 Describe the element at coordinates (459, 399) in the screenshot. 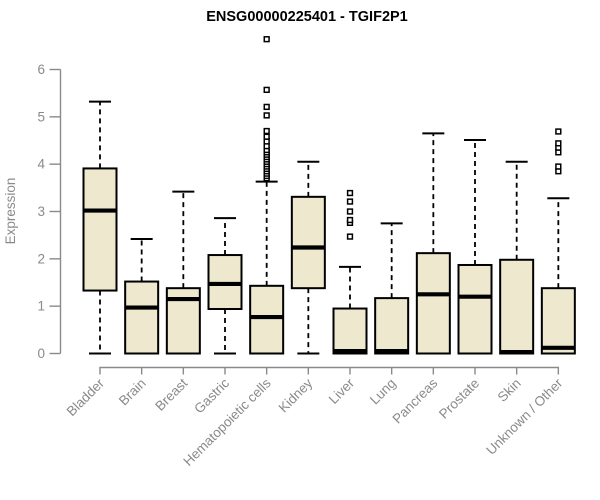

I see `x-tick-label-prostate: Prostate` at that location.